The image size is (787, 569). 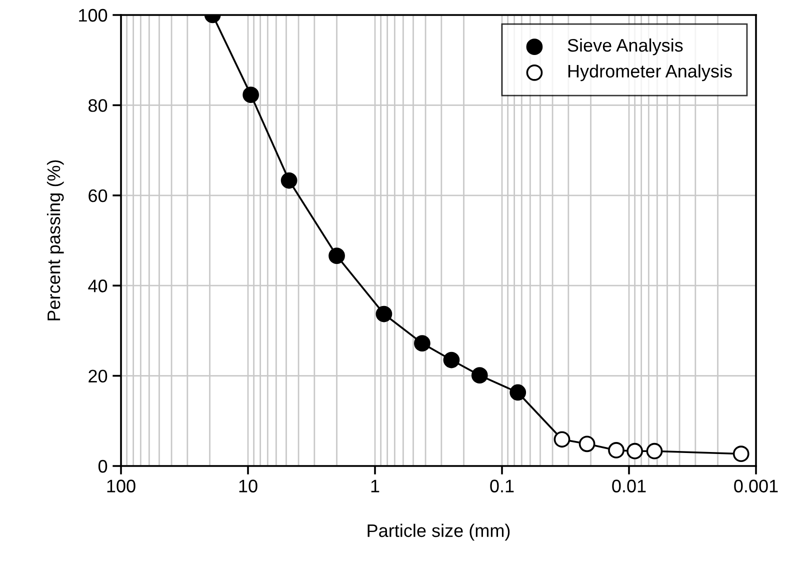 What do you see at coordinates (756, 486) in the screenshot?
I see `x-tick-label: 0.001` at bounding box center [756, 486].